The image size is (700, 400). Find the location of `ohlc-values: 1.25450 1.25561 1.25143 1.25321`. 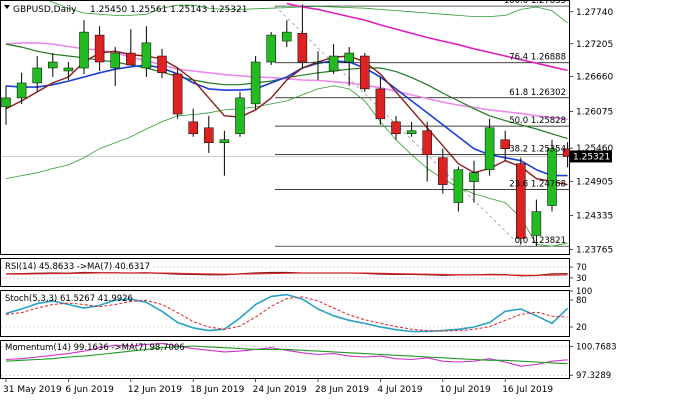

ohlc-values: 1.25450 1.25561 1.25143 1.25321 is located at coordinates (168, 10).